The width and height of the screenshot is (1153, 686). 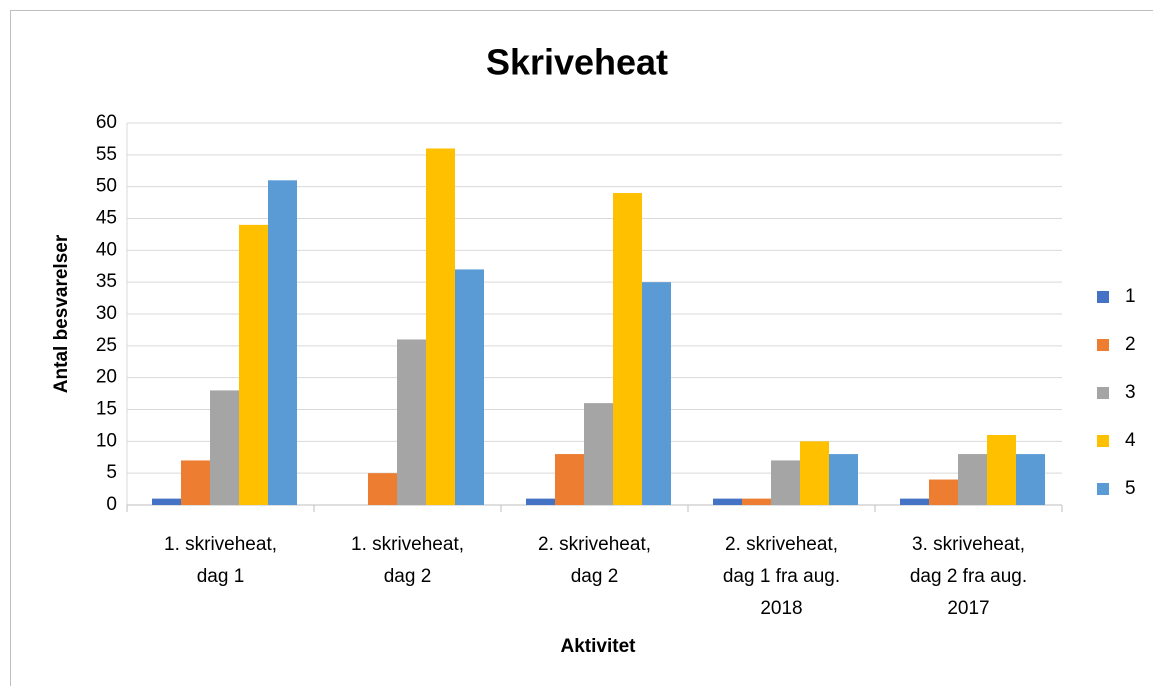 I want to click on y-axis-label: Antal besvarelser, so click(x=61, y=313).